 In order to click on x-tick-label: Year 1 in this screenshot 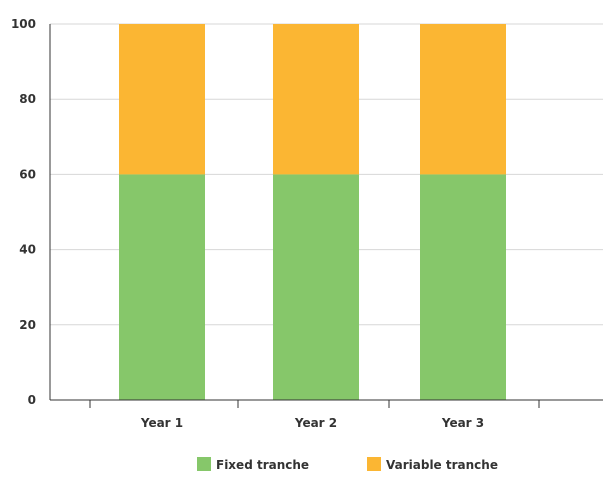, I will do `click(161, 423)`.